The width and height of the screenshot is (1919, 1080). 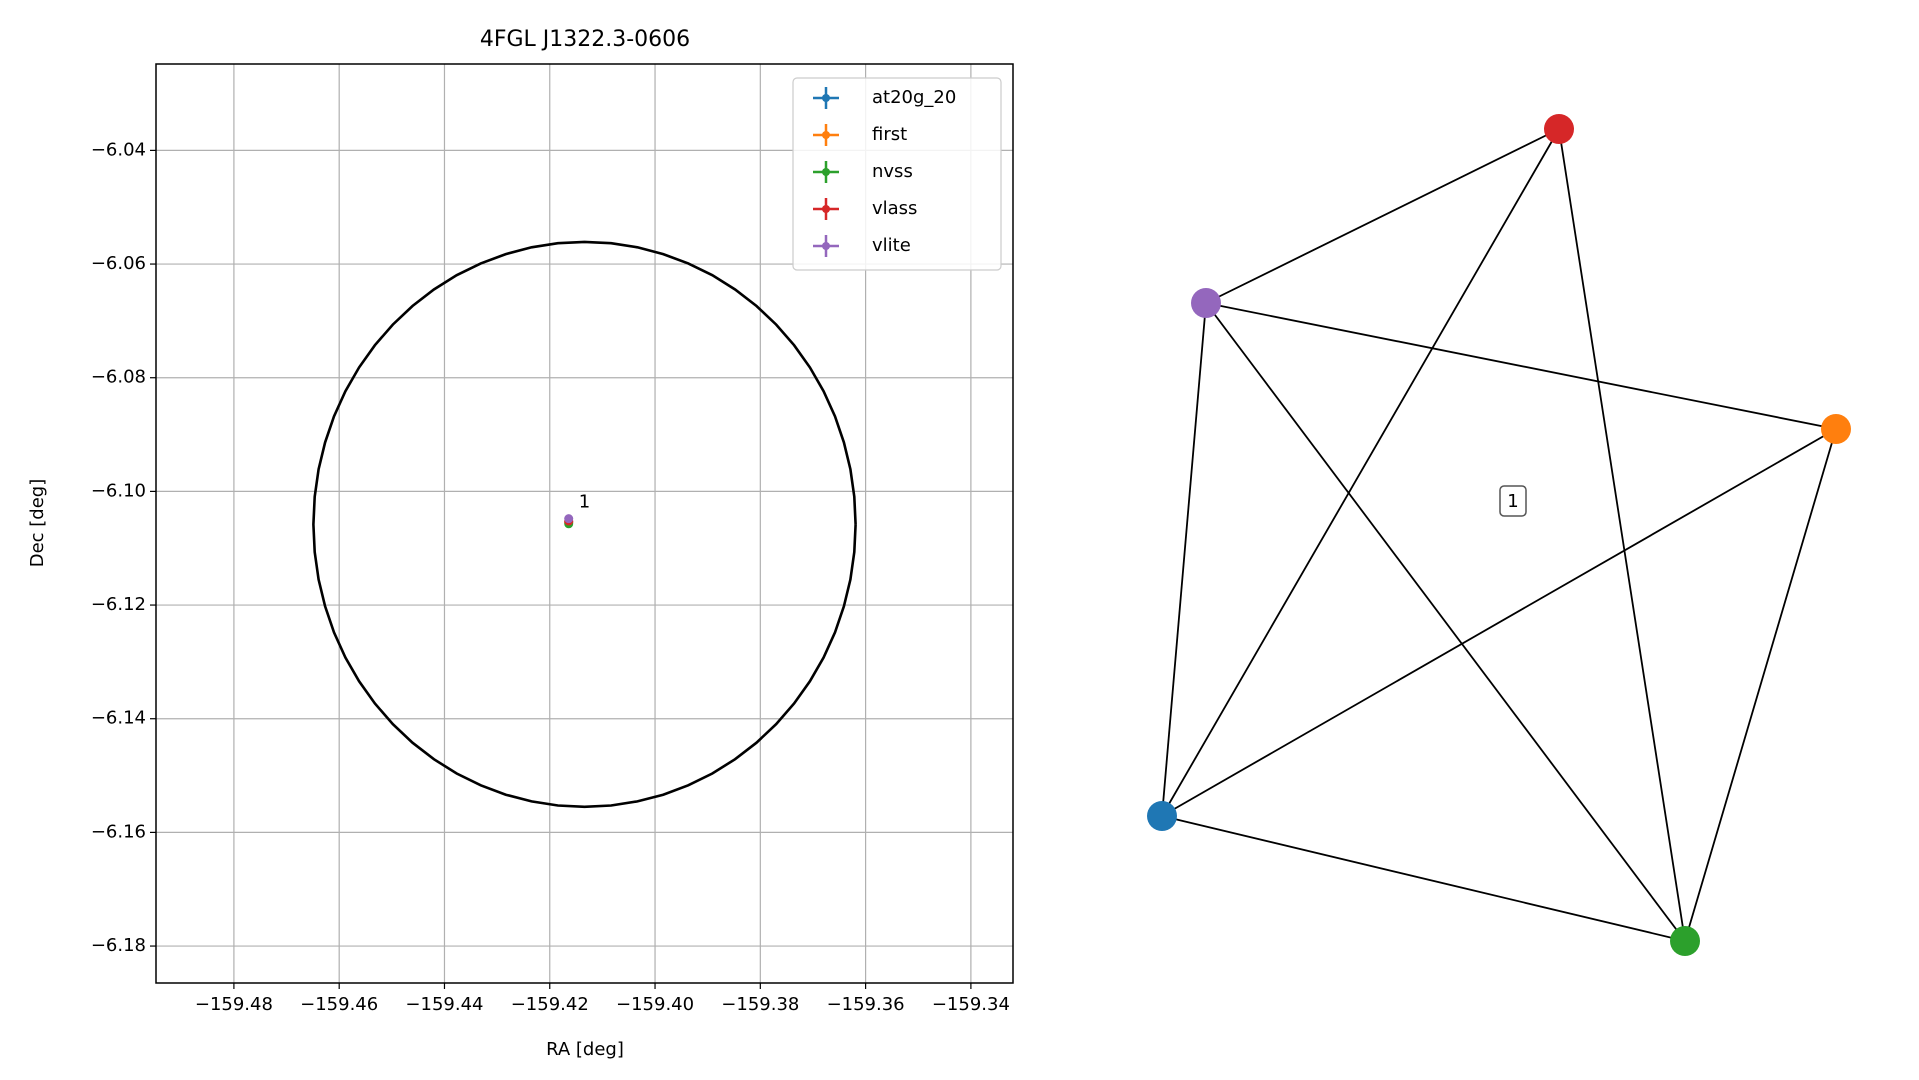 I want to click on x-tick-label: −159.40, so click(x=655, y=1004).